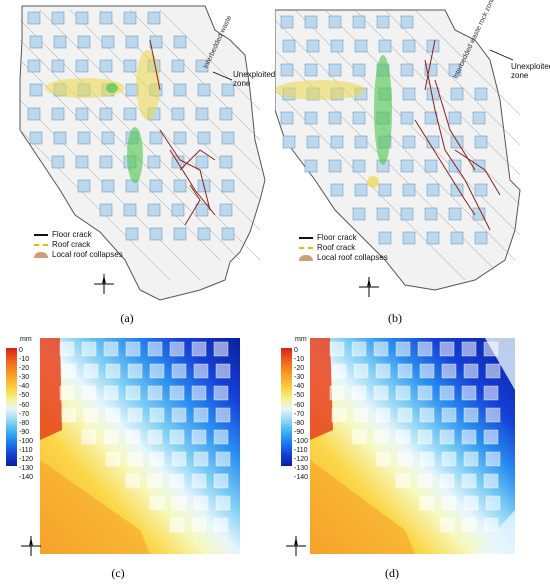 The width and height of the screenshot is (550, 586). I want to click on legend-floor-crack: Floor crack, so click(78, 235).